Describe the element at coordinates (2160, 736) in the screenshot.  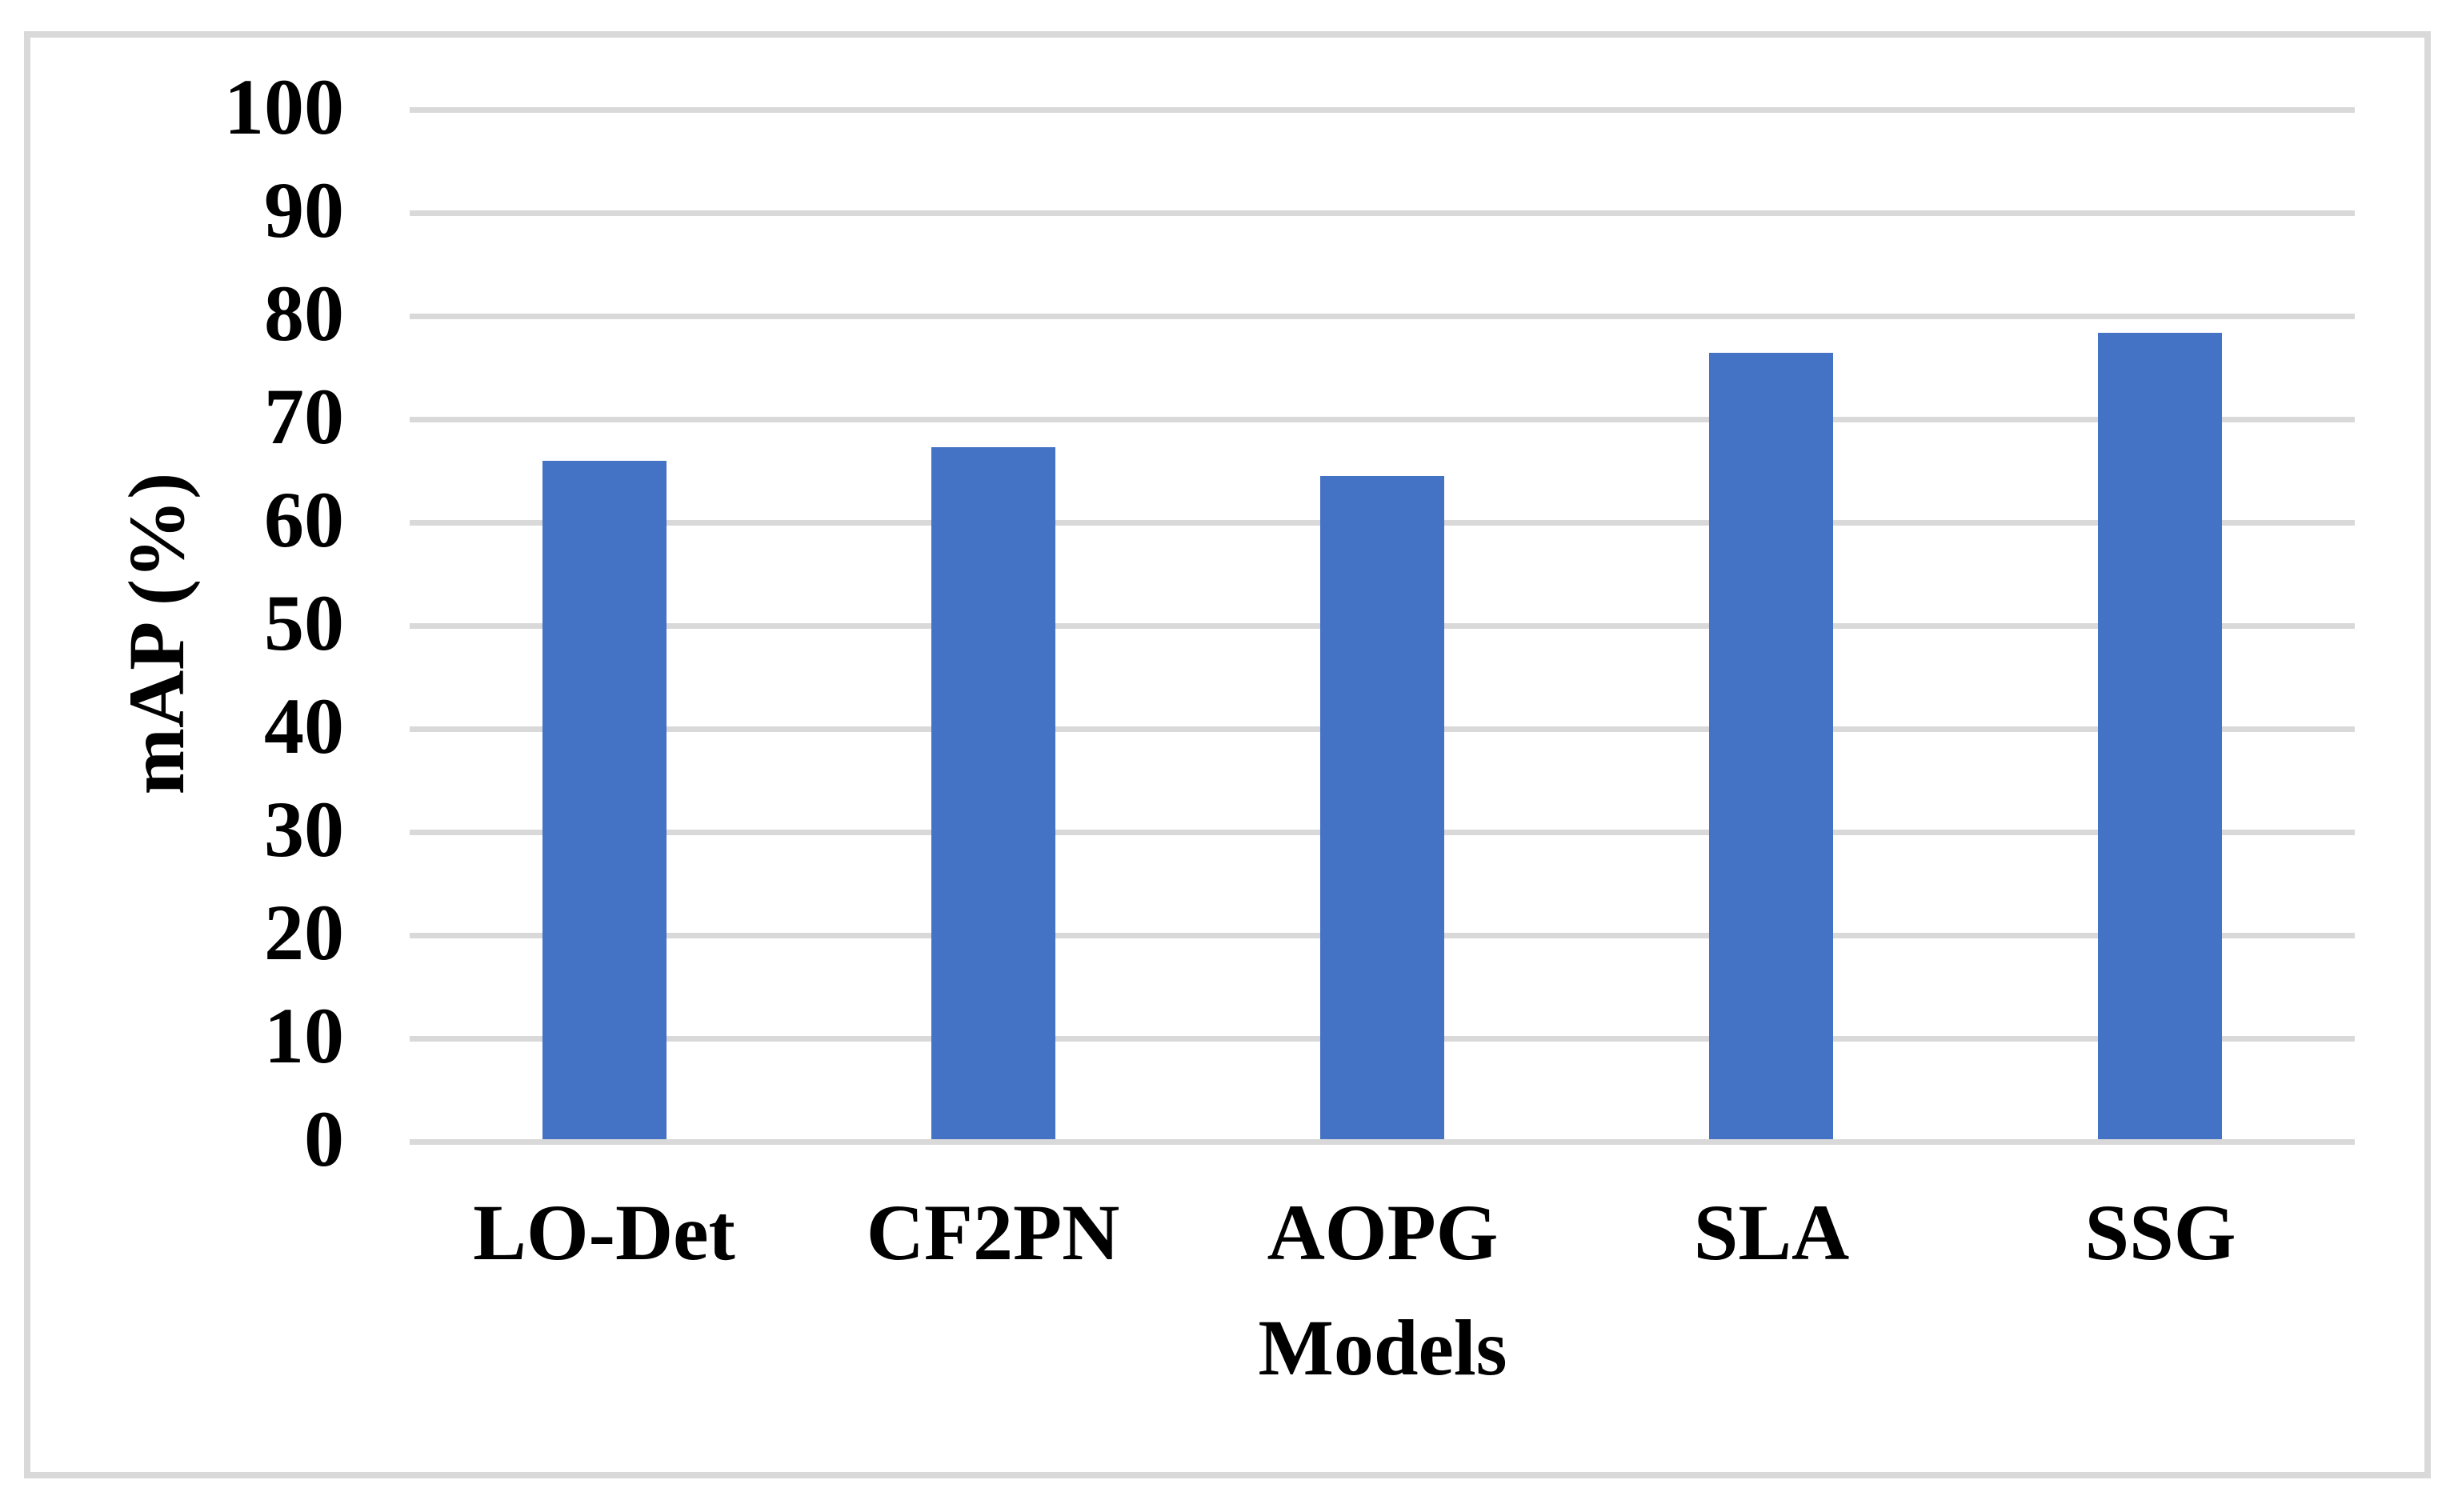
I see `bar-SSG` at that location.